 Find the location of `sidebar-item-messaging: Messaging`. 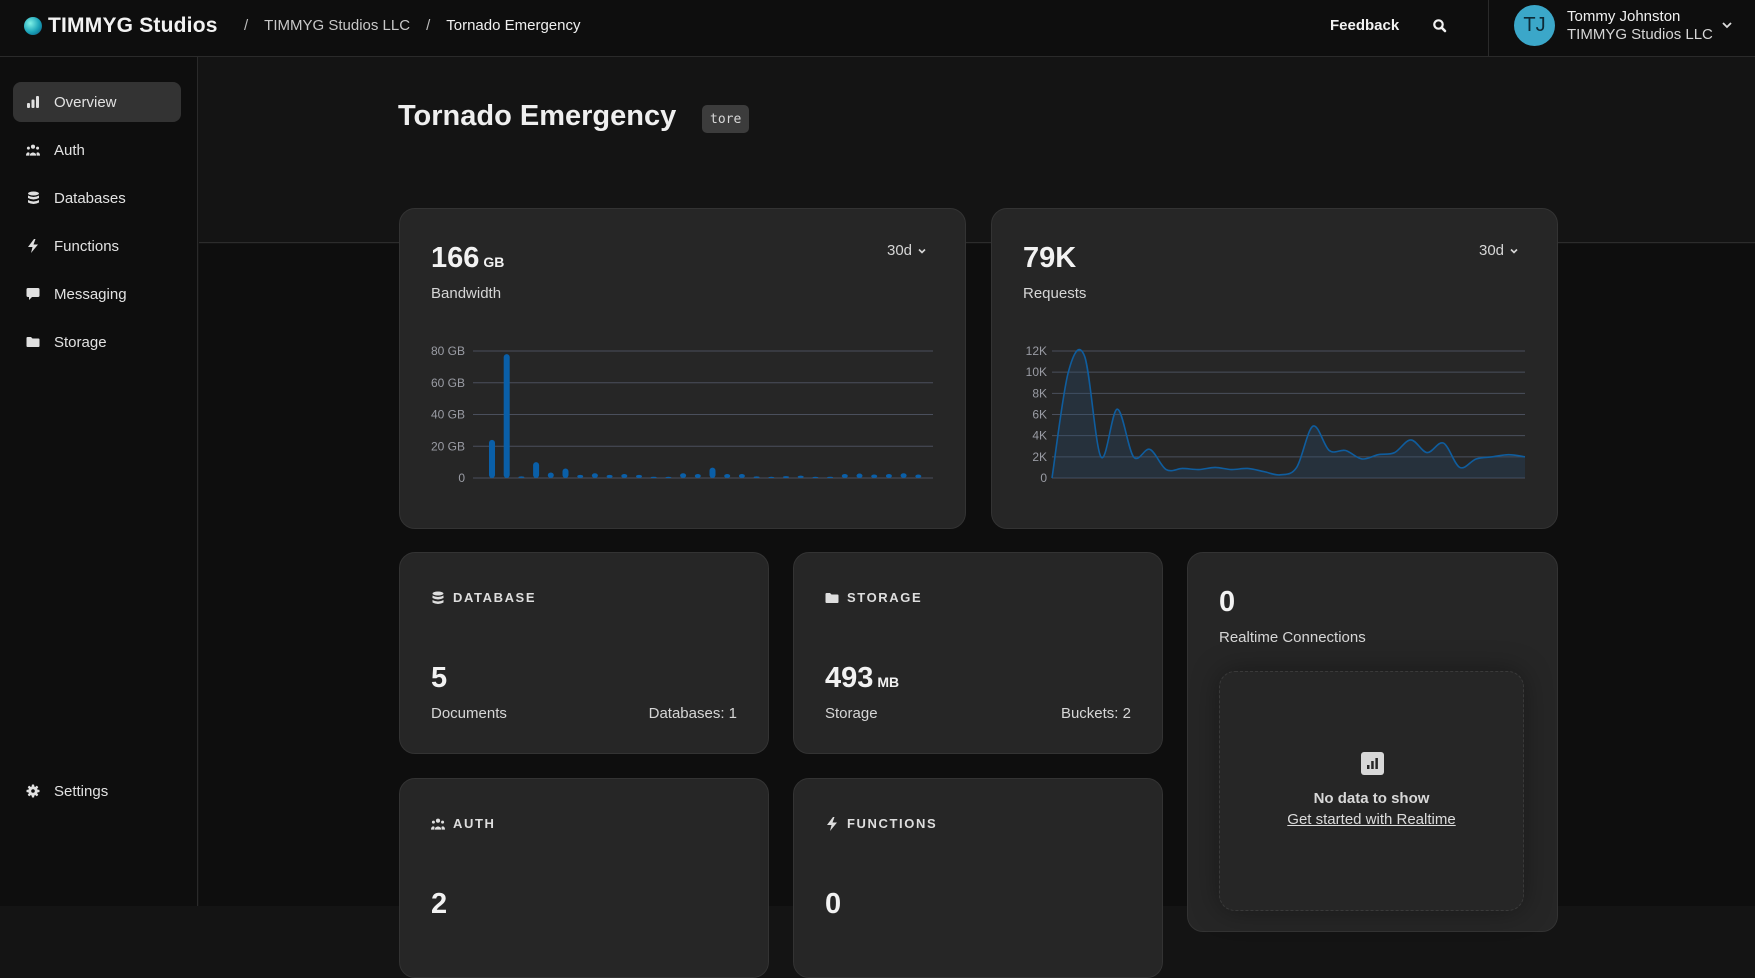

sidebar-item-messaging: Messaging is located at coordinates (97, 294).